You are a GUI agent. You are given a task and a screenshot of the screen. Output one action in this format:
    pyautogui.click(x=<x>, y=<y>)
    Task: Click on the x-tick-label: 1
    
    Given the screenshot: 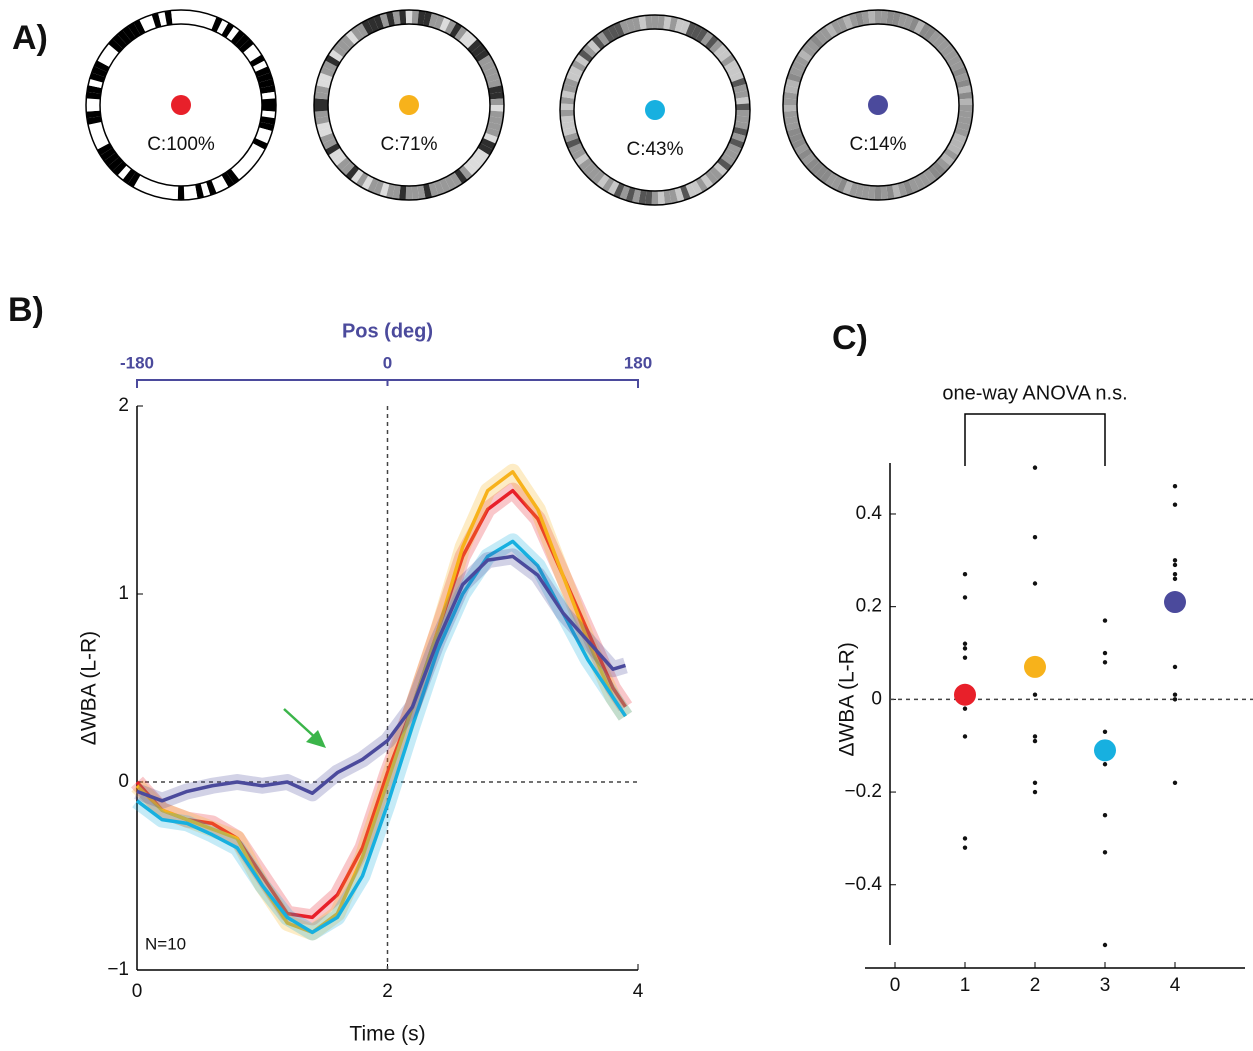 What is the action you would take?
    pyautogui.click(x=965, y=985)
    